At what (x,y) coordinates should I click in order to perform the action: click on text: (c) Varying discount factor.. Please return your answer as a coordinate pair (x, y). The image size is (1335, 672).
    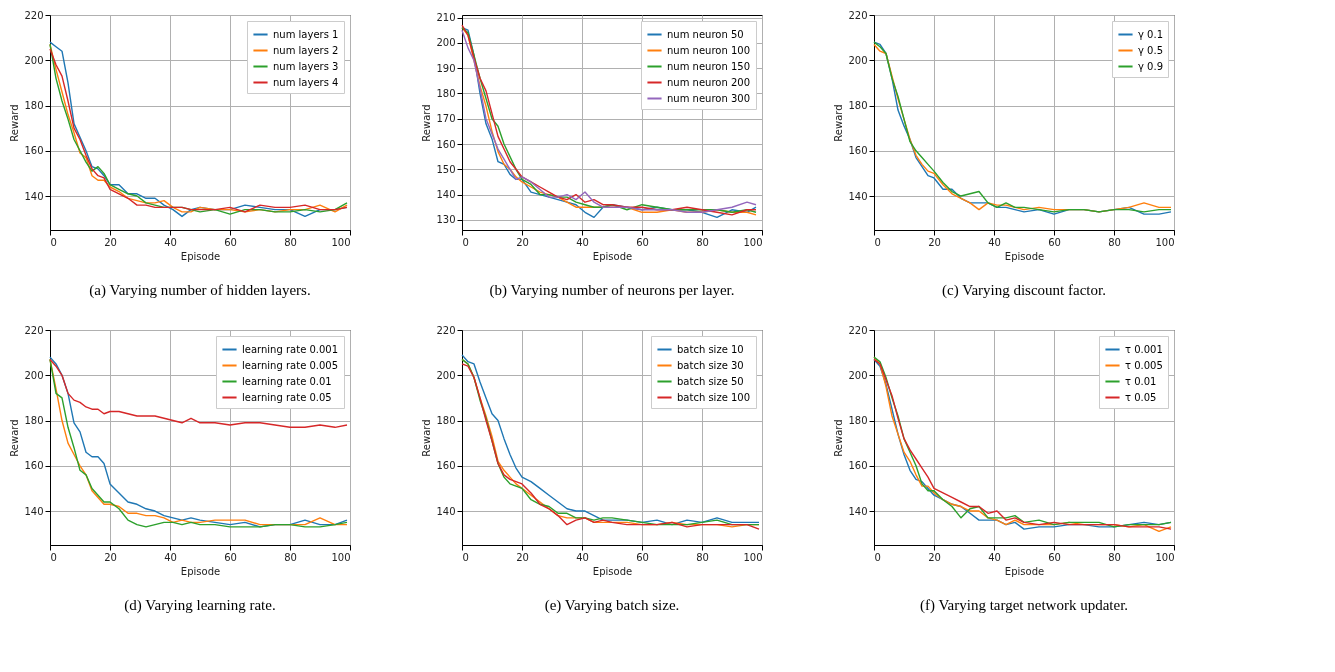
    Looking at the image, I should click on (1024, 290).